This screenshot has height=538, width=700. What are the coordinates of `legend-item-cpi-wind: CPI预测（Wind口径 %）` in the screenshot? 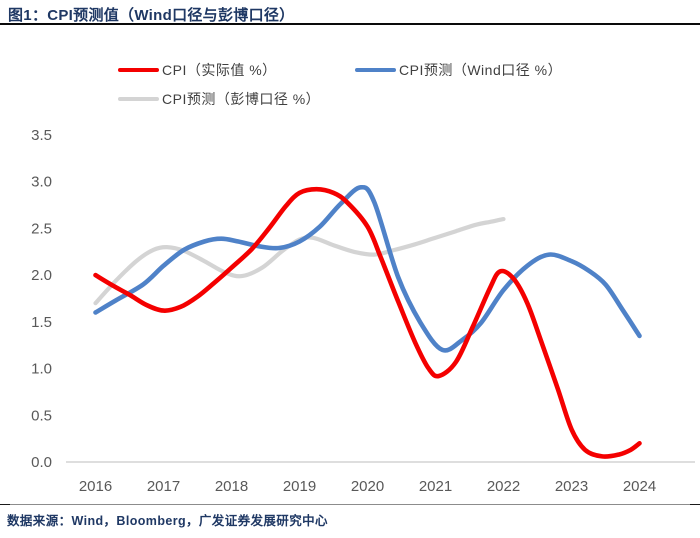 It's located at (458, 70).